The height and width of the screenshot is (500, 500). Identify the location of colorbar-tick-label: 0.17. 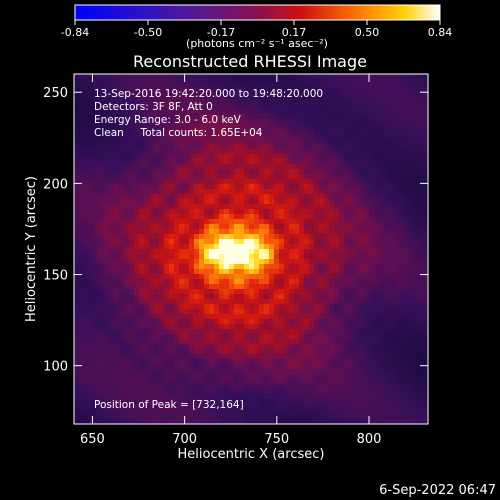
(294, 32).